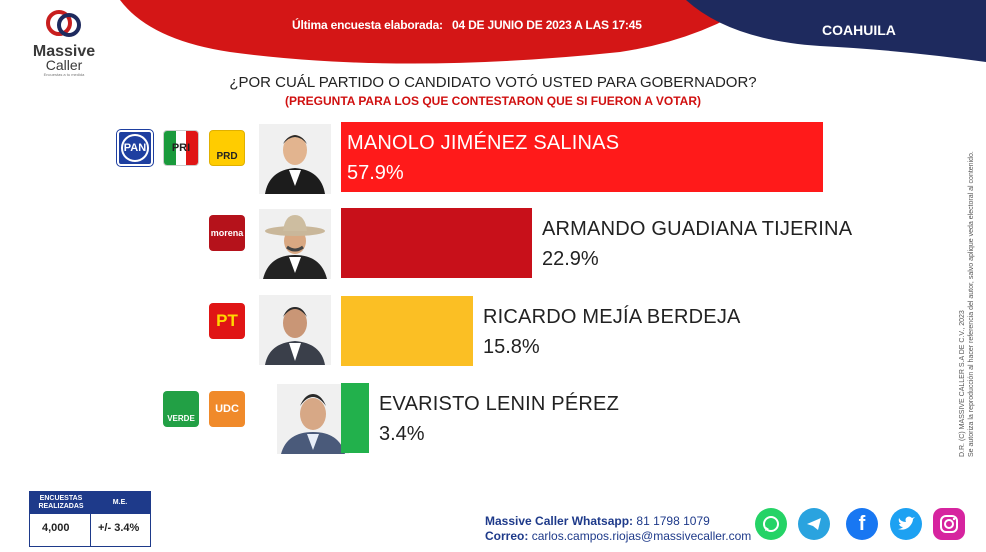  What do you see at coordinates (120, 502) in the screenshot?
I see `margin-error-label: M.E.` at bounding box center [120, 502].